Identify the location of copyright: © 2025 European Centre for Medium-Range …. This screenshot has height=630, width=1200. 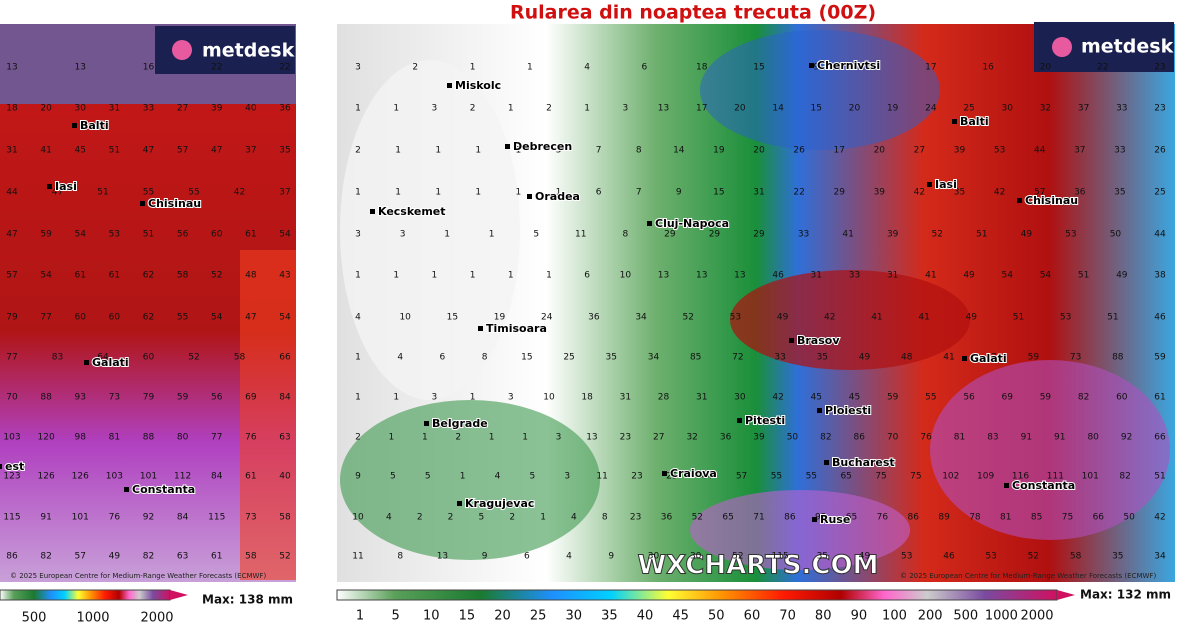
(1028, 576).